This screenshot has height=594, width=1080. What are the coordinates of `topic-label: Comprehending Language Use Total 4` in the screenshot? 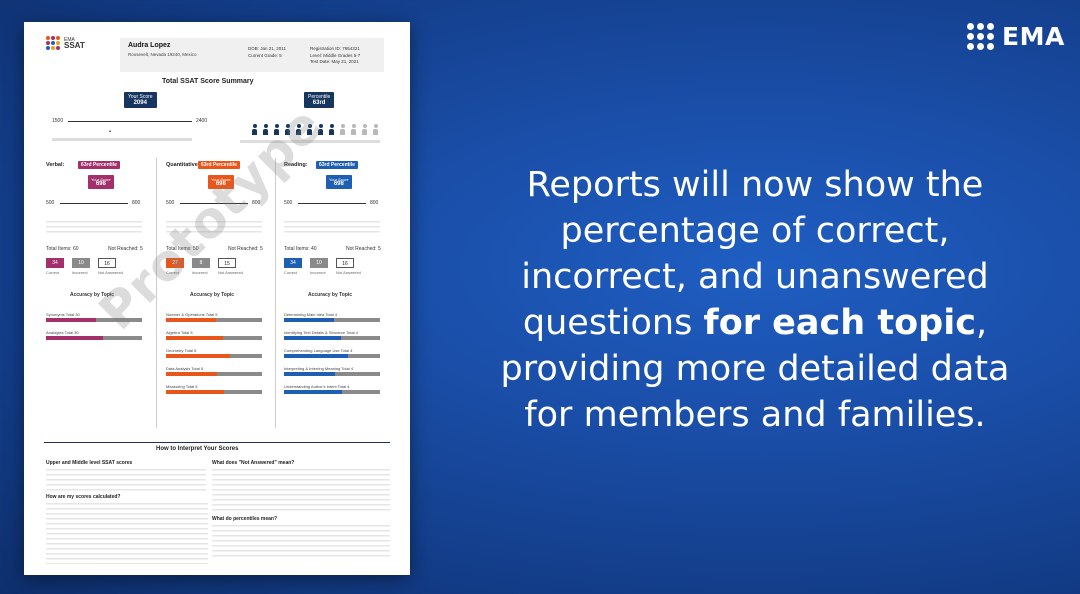 It's located at (318, 350).